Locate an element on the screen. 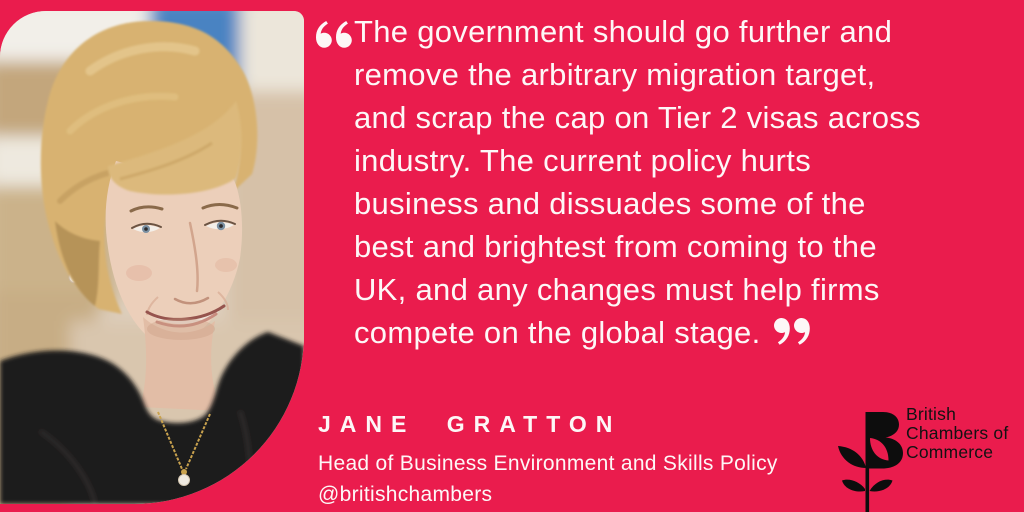 Image resolution: width=1024 pixels, height=512 pixels. bcc-logo-text: British Chambers of Commerce is located at coordinates (957, 433).